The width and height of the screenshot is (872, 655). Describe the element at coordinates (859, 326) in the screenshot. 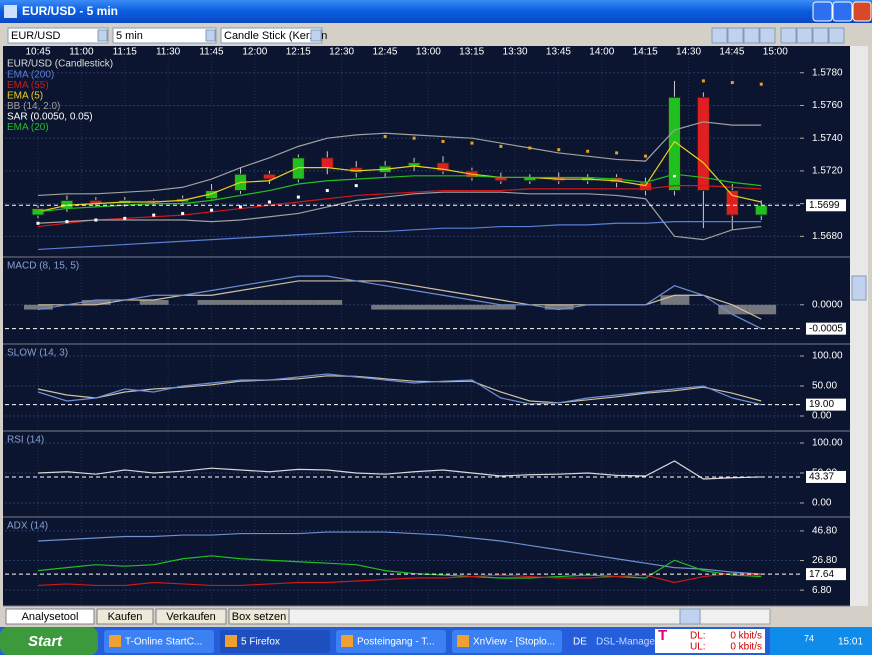

I see `v-scrollbar` at that location.